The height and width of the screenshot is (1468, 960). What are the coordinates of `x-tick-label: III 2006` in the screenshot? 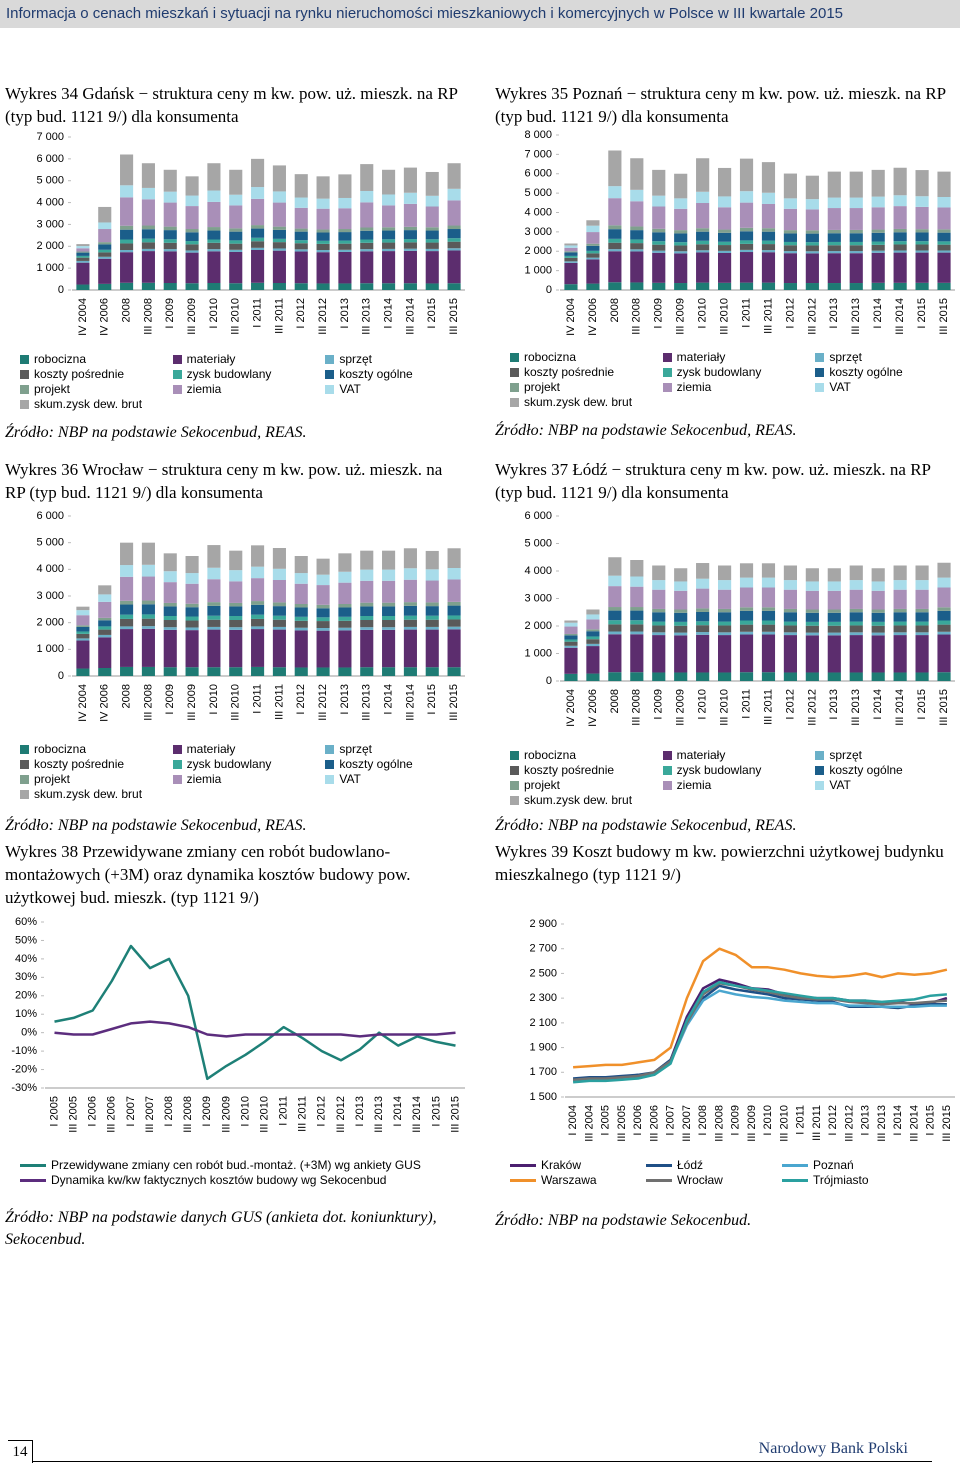 It's located at (112, 1114).